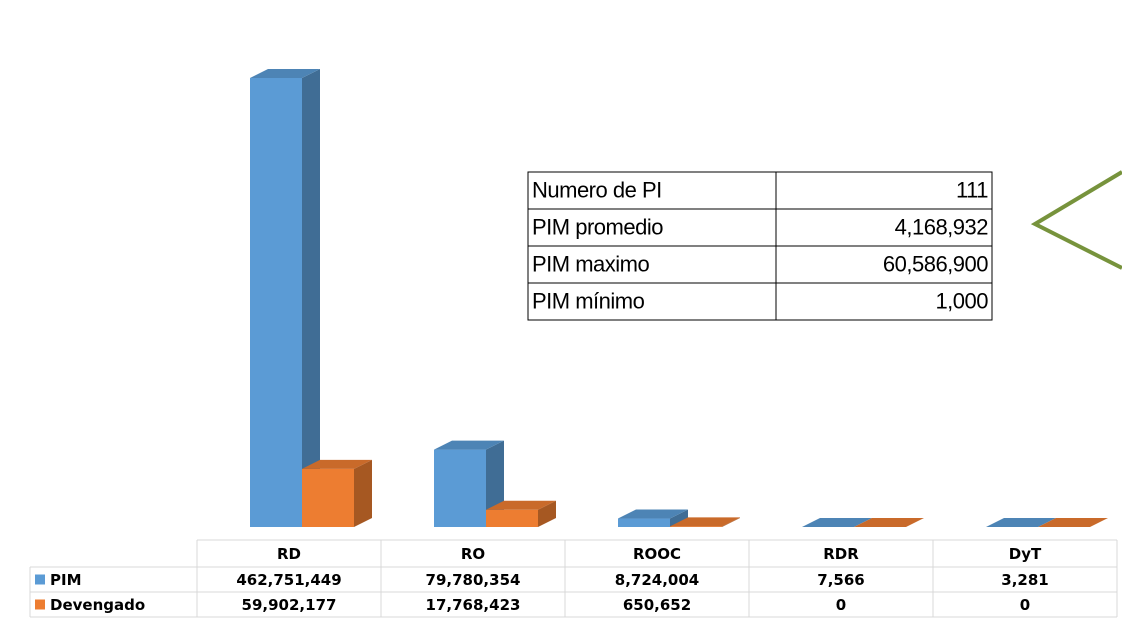  Describe the element at coordinates (289, 554) in the screenshot. I see `category-label: RD` at that location.